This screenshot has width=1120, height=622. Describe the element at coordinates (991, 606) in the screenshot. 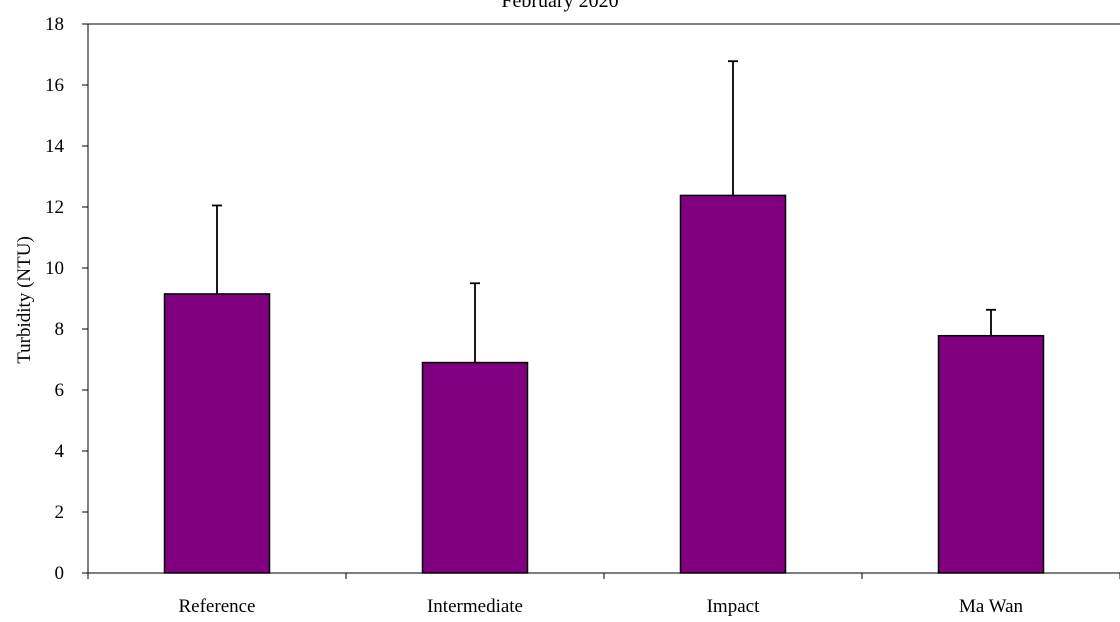

I see `x-category-label: Ma Wan` at that location.